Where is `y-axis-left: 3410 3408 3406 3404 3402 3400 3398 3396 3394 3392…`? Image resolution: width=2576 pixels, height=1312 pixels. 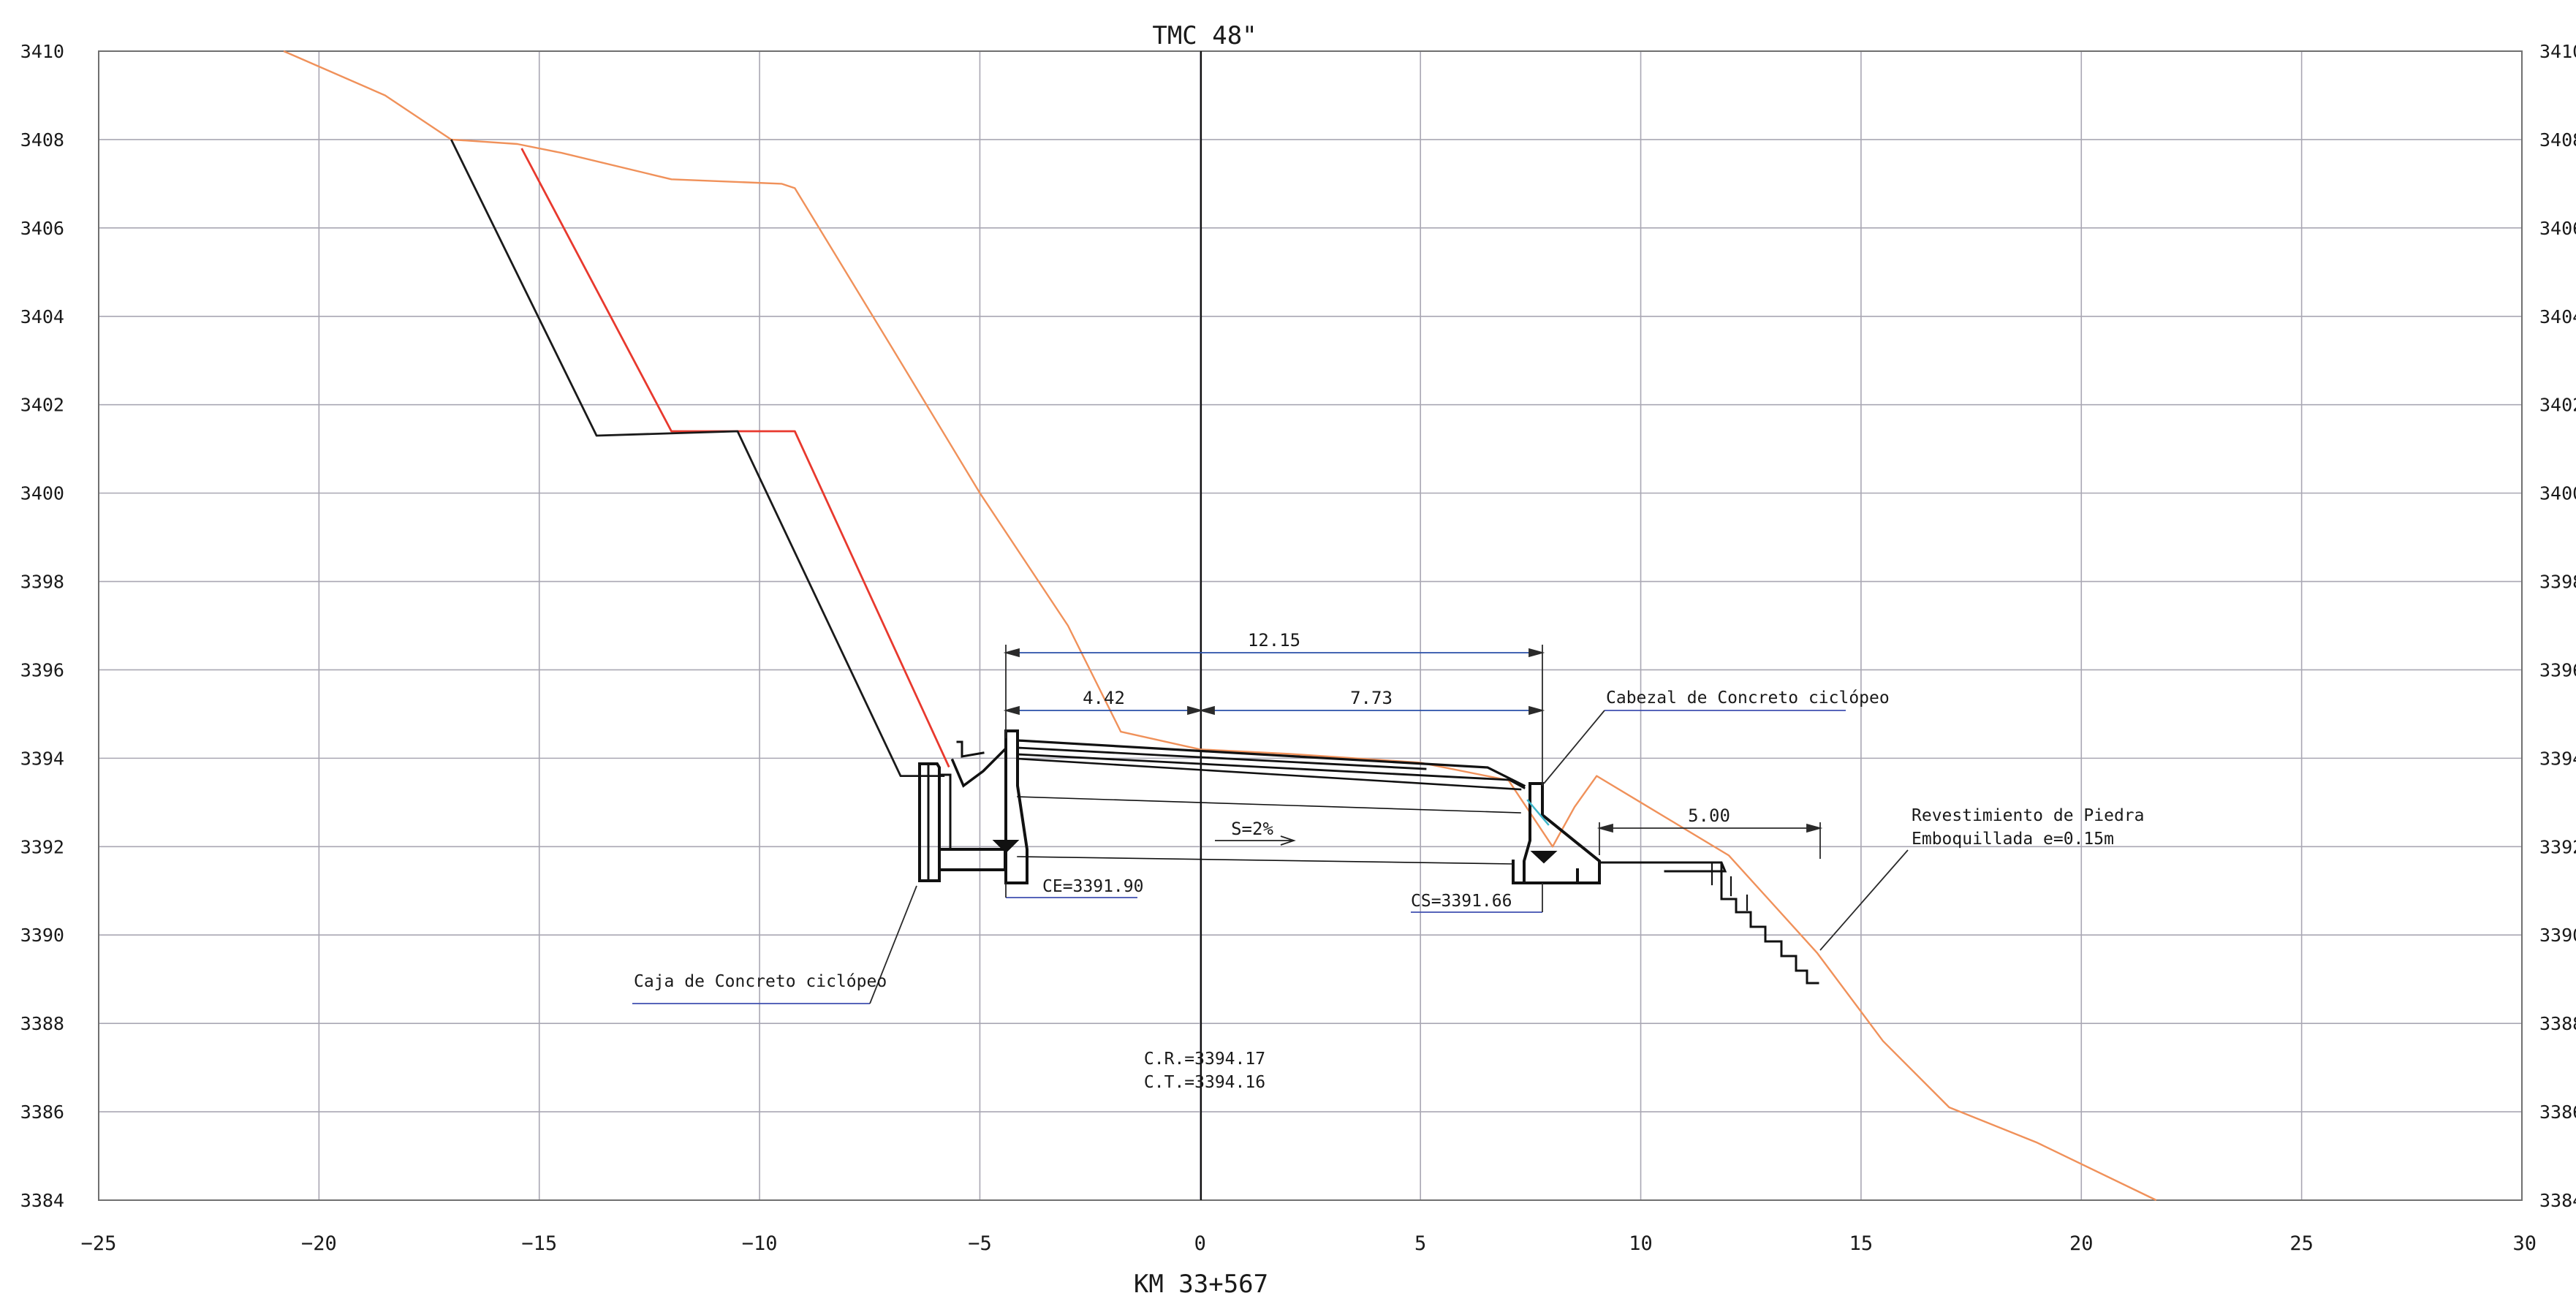
y-axis-left: 3410 3408 3406 3404 3402 3400 3398 3396 3394 3392… is located at coordinates (42, 626).